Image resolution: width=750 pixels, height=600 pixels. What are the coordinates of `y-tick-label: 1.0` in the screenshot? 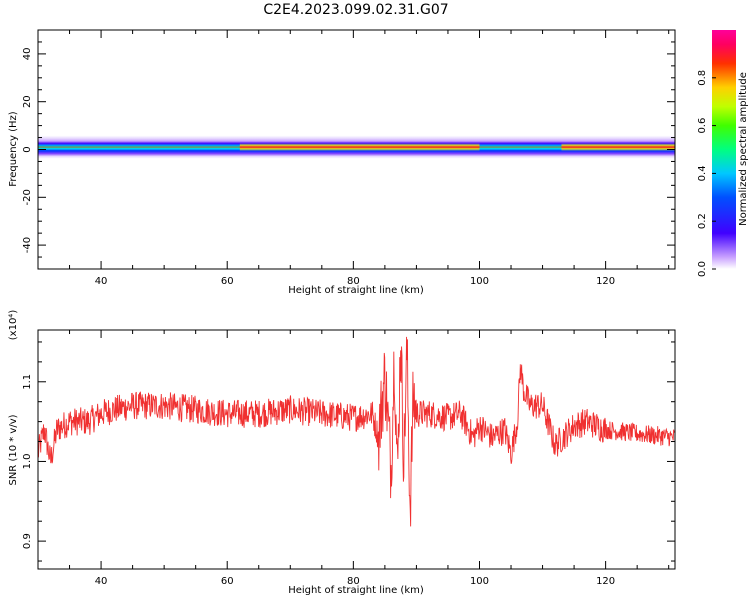 It's located at (27, 461).